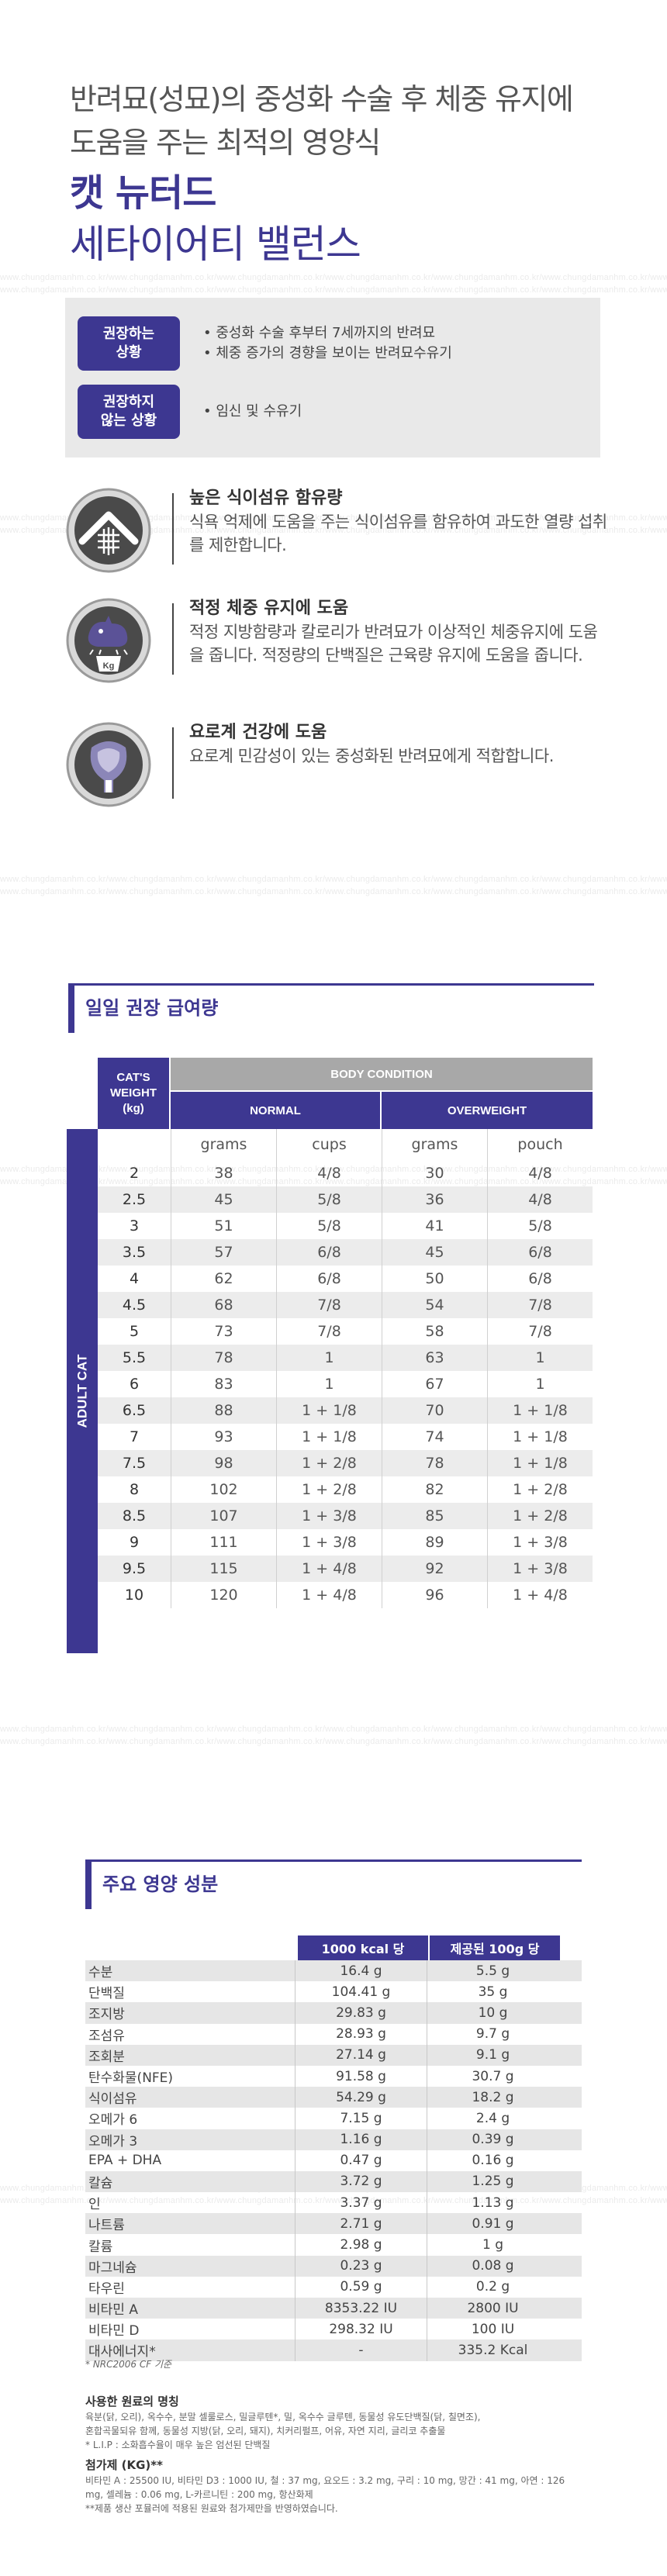  What do you see at coordinates (434, 1437) in the screenshot?
I see `amount-cell: 74` at bounding box center [434, 1437].